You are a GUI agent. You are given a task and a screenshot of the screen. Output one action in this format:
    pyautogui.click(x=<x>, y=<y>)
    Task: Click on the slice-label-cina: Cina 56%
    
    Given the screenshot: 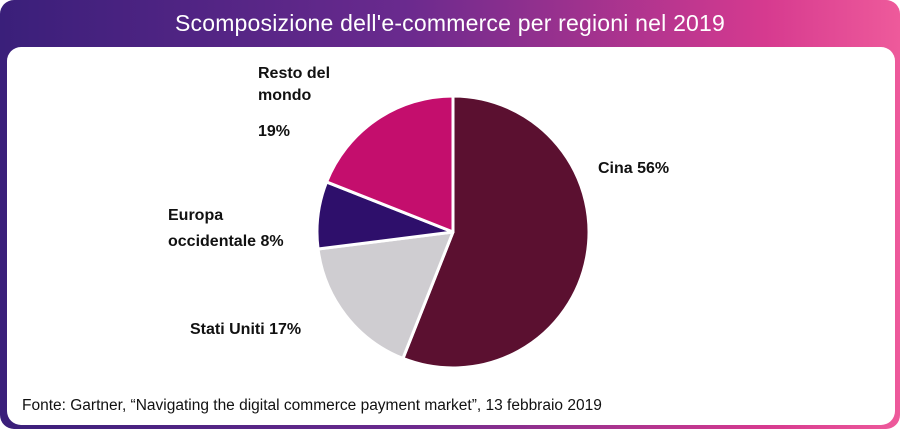 What is the action you would take?
    pyautogui.click(x=633, y=168)
    